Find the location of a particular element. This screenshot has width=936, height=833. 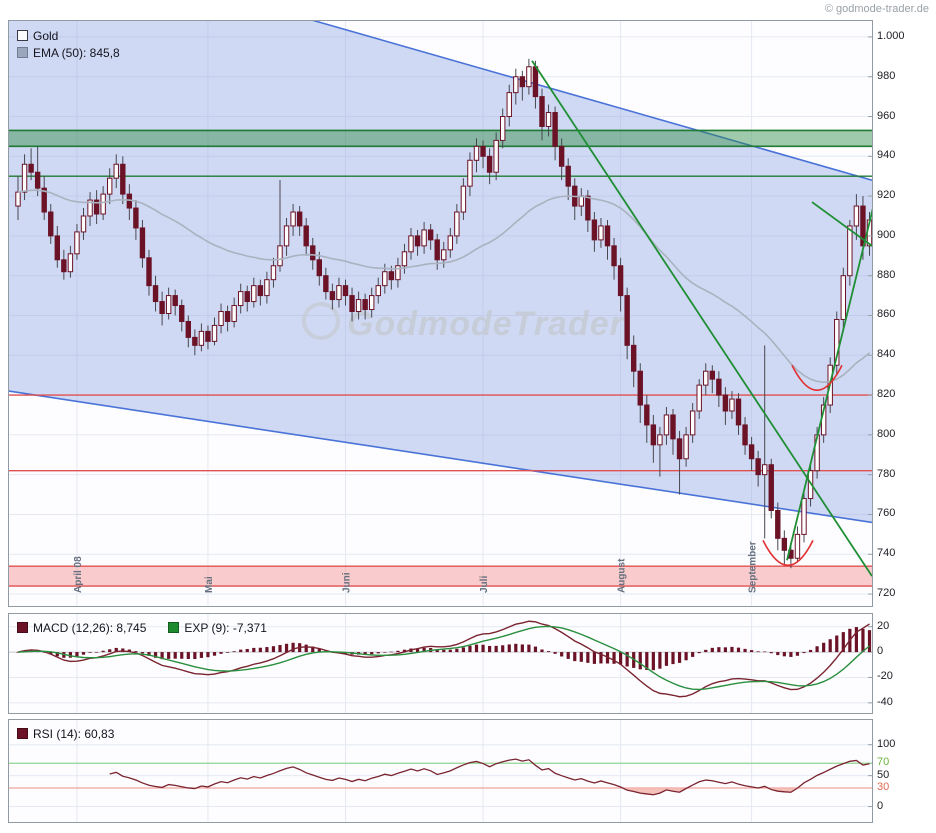

exp-label: EXP (9): -7,371 is located at coordinates (225, 627).